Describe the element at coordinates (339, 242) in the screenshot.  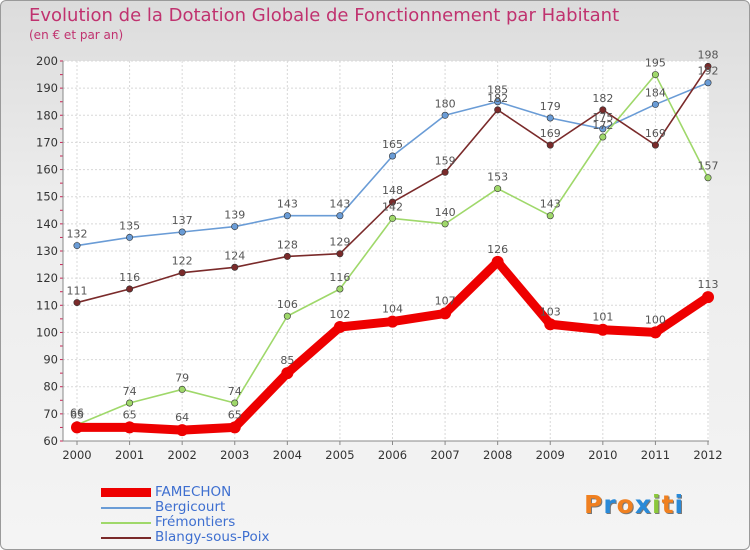
I see `data-label: 129` at that location.